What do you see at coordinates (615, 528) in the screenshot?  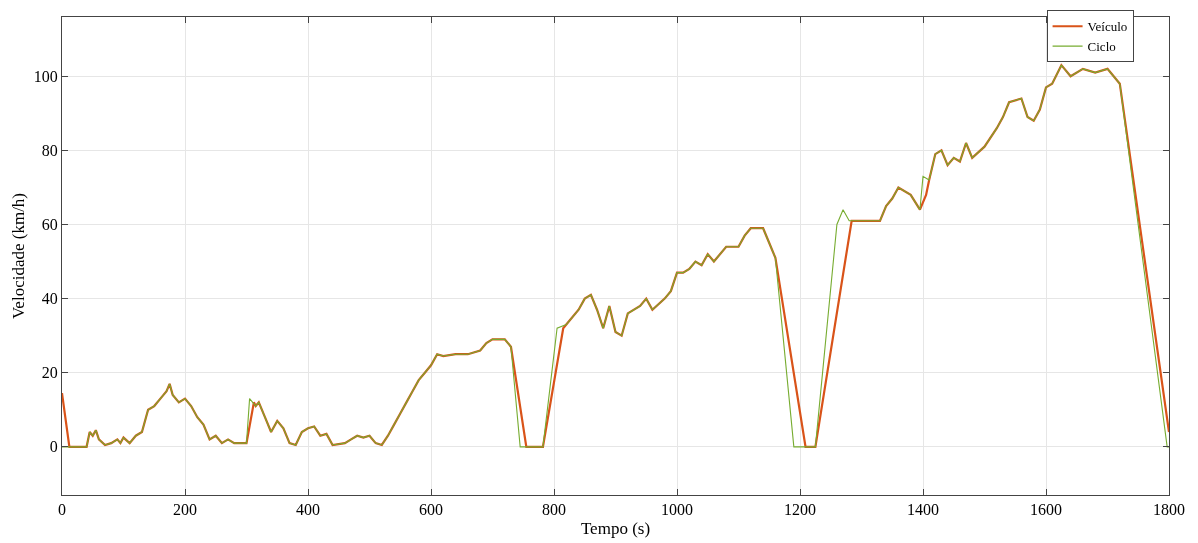 I see `x-axis-title: Tempo (s)` at bounding box center [615, 528].